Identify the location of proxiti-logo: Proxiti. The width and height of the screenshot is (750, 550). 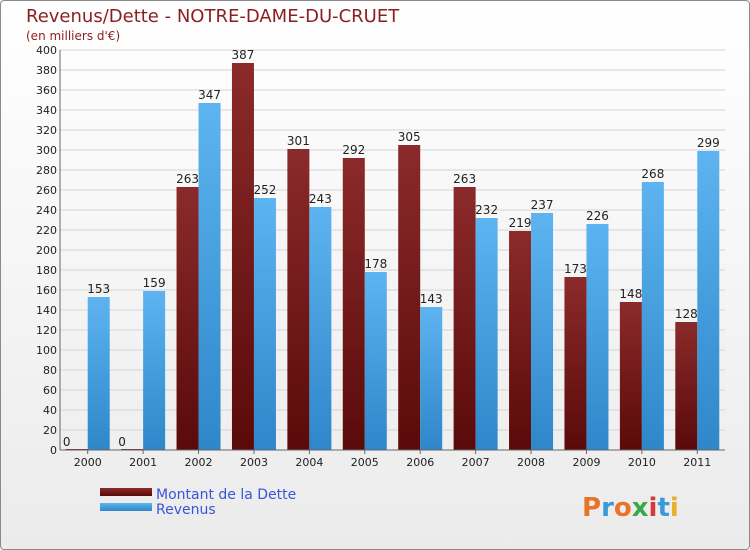
(630, 508).